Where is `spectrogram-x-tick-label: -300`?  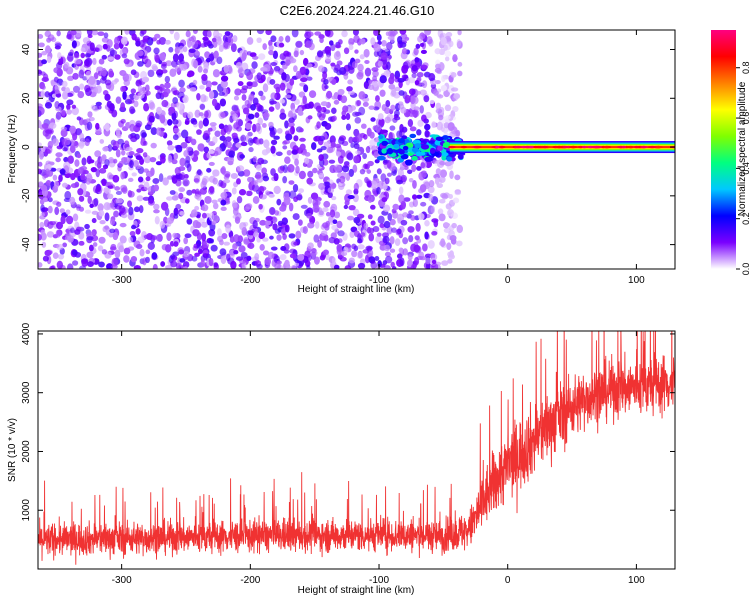 spectrogram-x-tick-label: -300 is located at coordinates (122, 280).